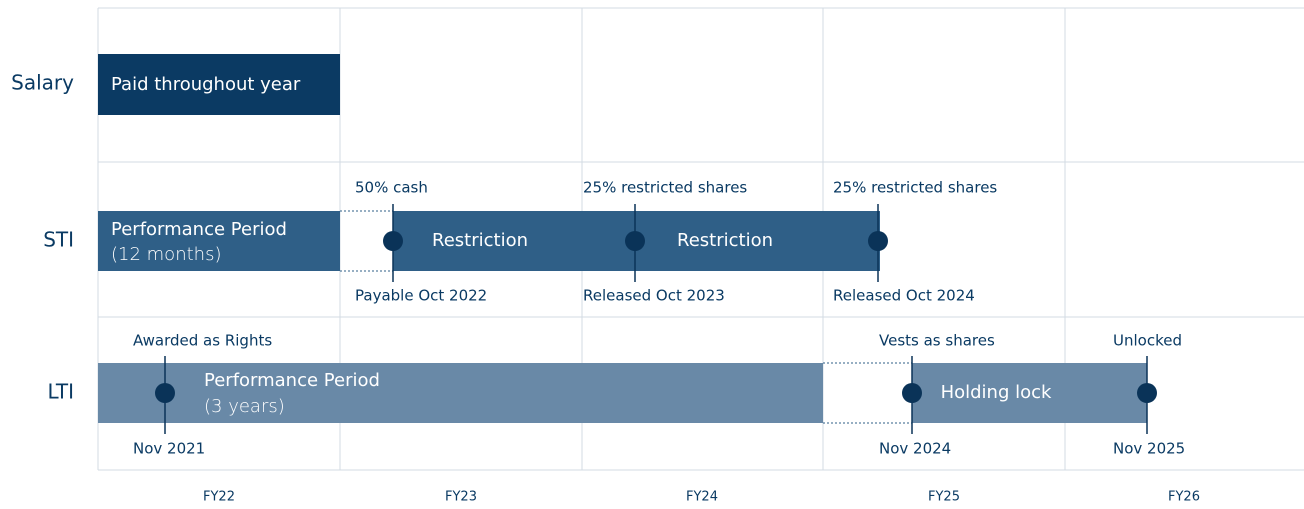 Image resolution: width=1304 pixels, height=509 pixels. I want to click on row-label: STI, so click(58, 240).